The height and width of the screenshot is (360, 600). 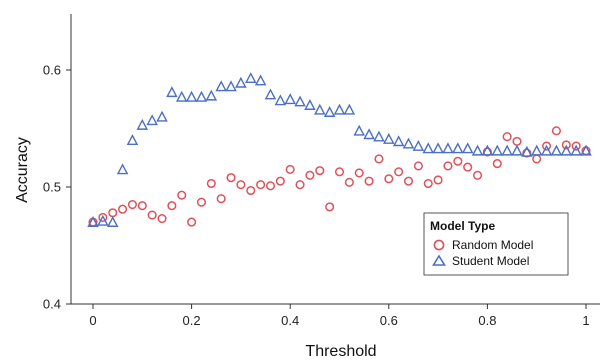 I want to click on legend-title: Model Type, so click(x=462, y=226).